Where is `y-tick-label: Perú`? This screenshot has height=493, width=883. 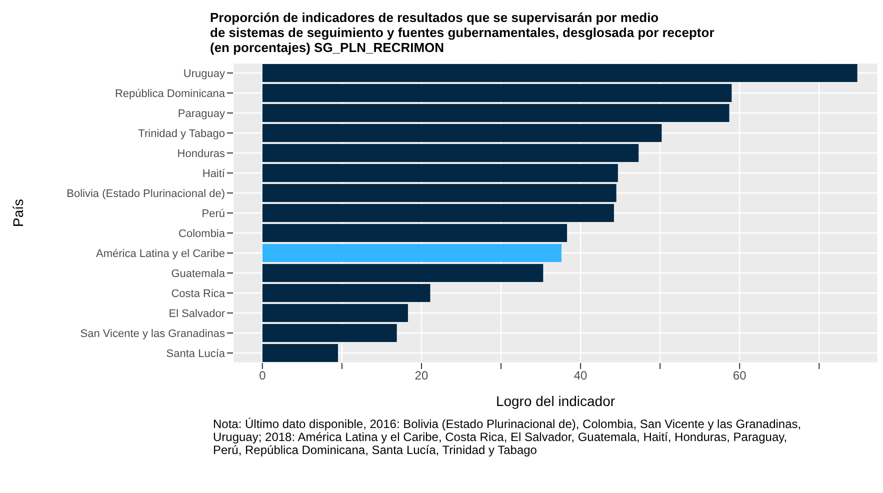 y-tick-label: Perú is located at coordinates (213, 214).